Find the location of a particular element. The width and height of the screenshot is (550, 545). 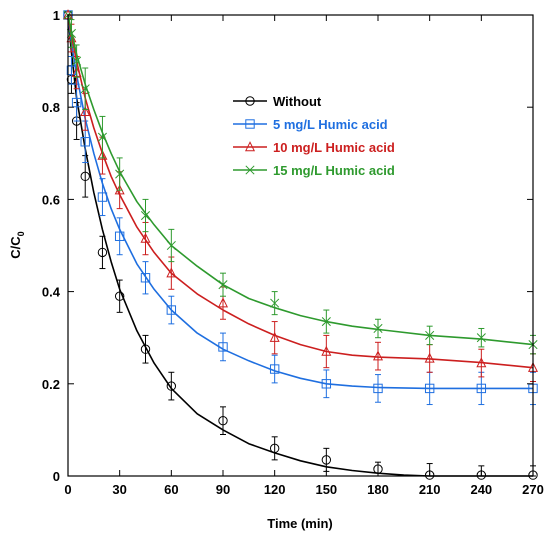

x-tick-label: 240 is located at coordinates (481, 489).